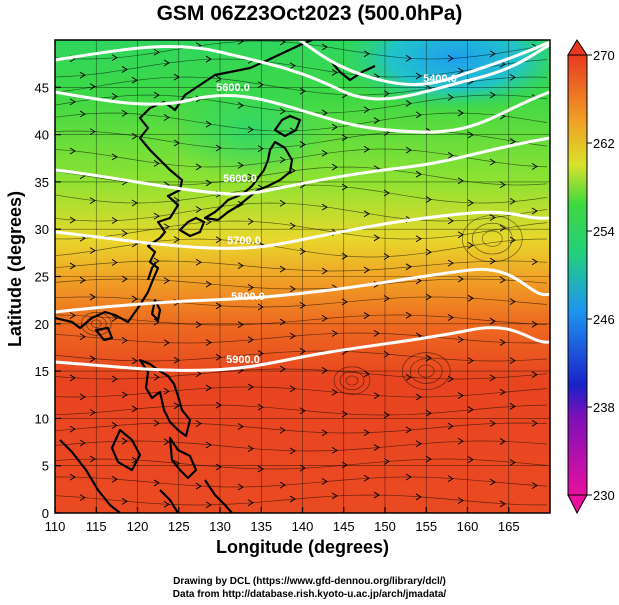 This screenshot has width=619, height=605. What do you see at coordinates (303, 526) in the screenshot?
I see `x-tick-label: 140` at bounding box center [303, 526].